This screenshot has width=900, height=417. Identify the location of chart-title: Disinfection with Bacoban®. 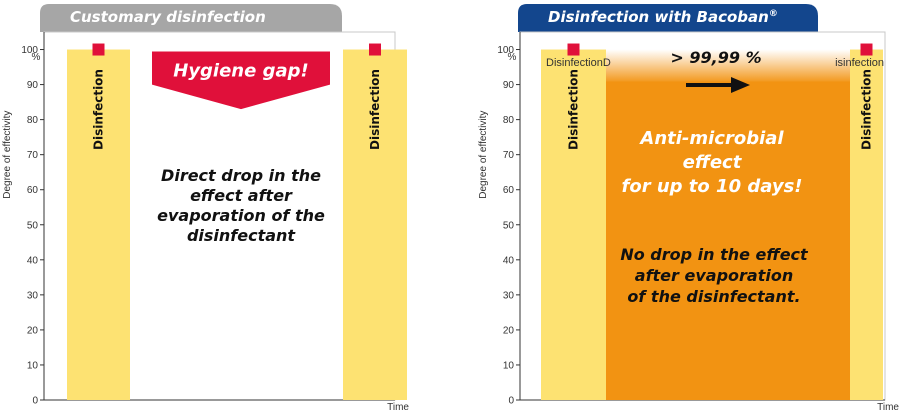
(663, 17).